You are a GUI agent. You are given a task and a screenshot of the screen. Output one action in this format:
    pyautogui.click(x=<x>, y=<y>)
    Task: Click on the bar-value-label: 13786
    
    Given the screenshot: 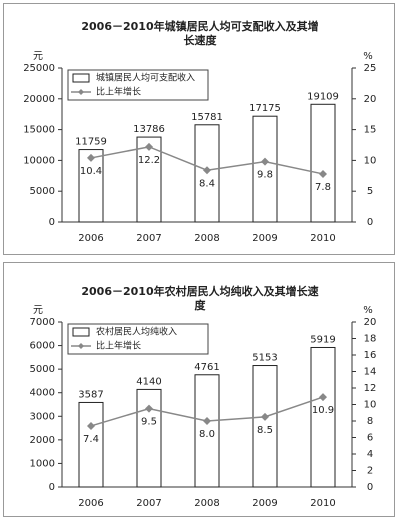 What is the action you would take?
    pyautogui.click(x=149, y=129)
    